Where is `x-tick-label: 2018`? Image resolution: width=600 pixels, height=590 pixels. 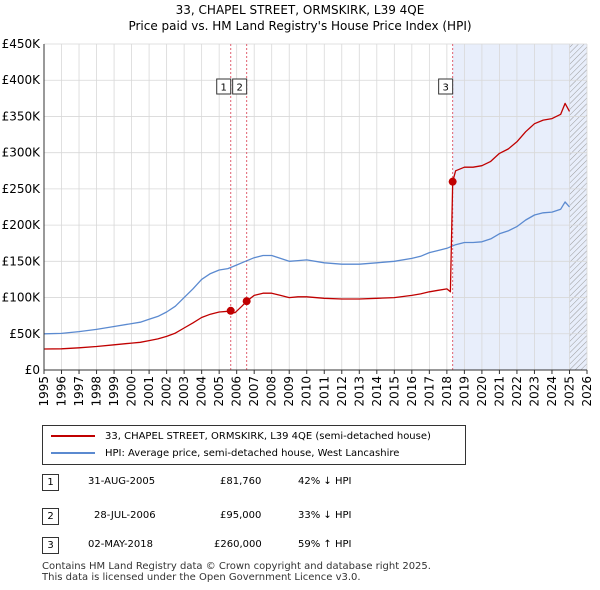
x-tick-label: 2018 is located at coordinates (447, 391).